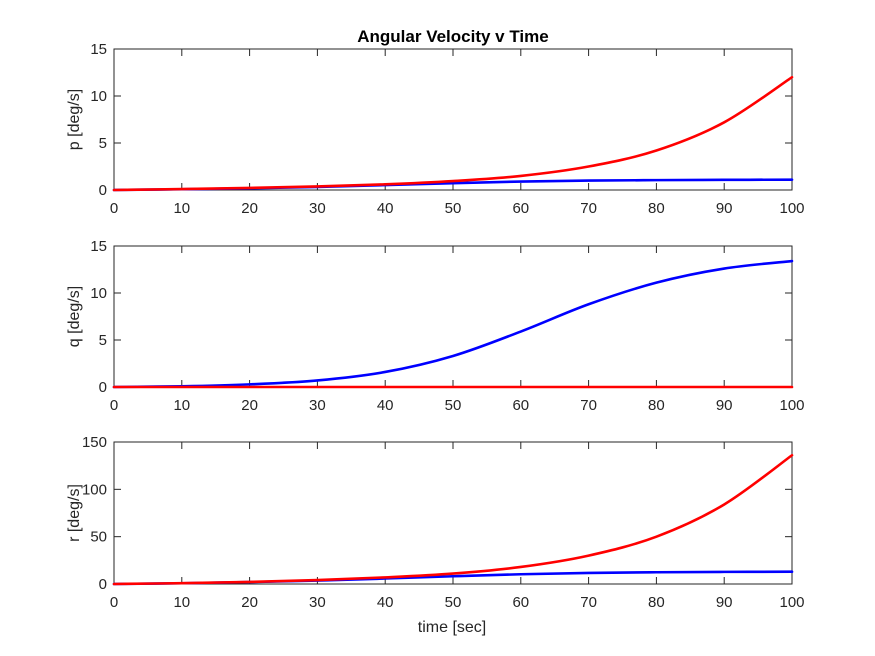 The width and height of the screenshot is (875, 656). Describe the element at coordinates (94, 489) in the screenshot. I see `y-tick-label: 100` at that location.